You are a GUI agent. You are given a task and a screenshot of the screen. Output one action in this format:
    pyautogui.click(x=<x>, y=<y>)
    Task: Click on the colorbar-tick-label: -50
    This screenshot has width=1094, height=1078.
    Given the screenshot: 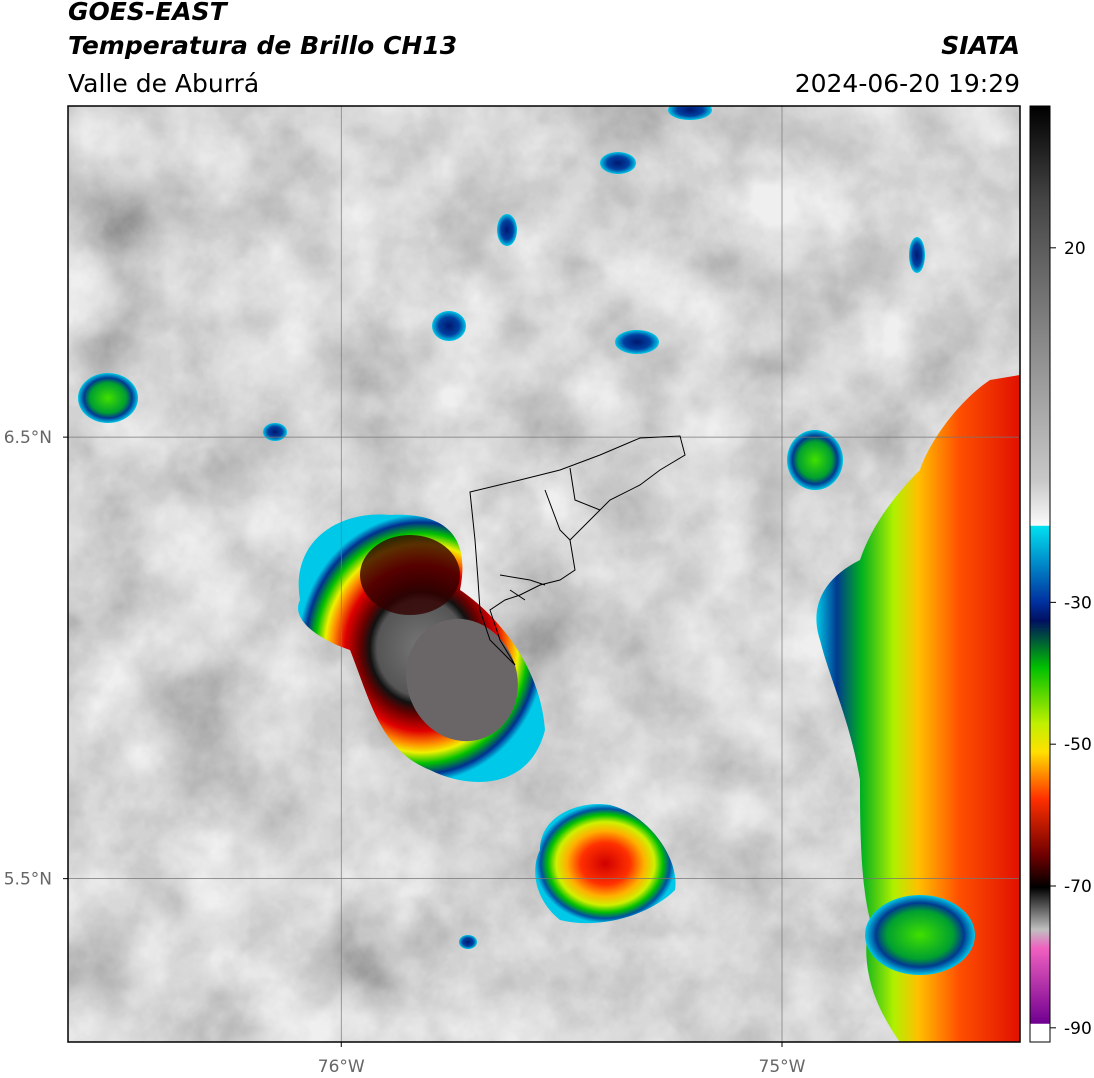 What is the action you would take?
    pyautogui.click(x=1078, y=745)
    